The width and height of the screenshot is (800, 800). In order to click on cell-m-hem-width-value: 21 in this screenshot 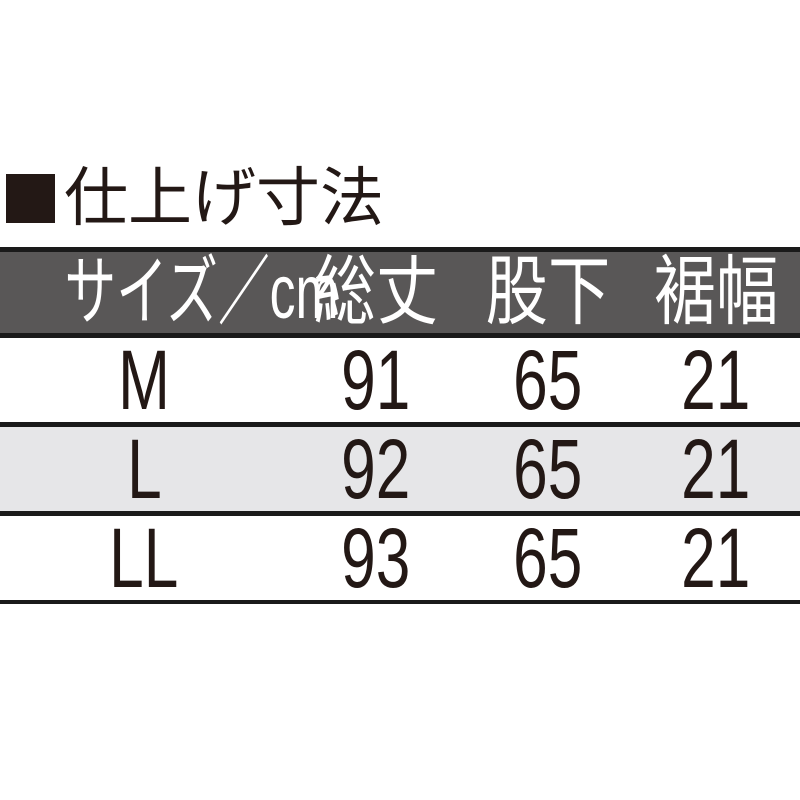, I will do `click(716, 380)`.